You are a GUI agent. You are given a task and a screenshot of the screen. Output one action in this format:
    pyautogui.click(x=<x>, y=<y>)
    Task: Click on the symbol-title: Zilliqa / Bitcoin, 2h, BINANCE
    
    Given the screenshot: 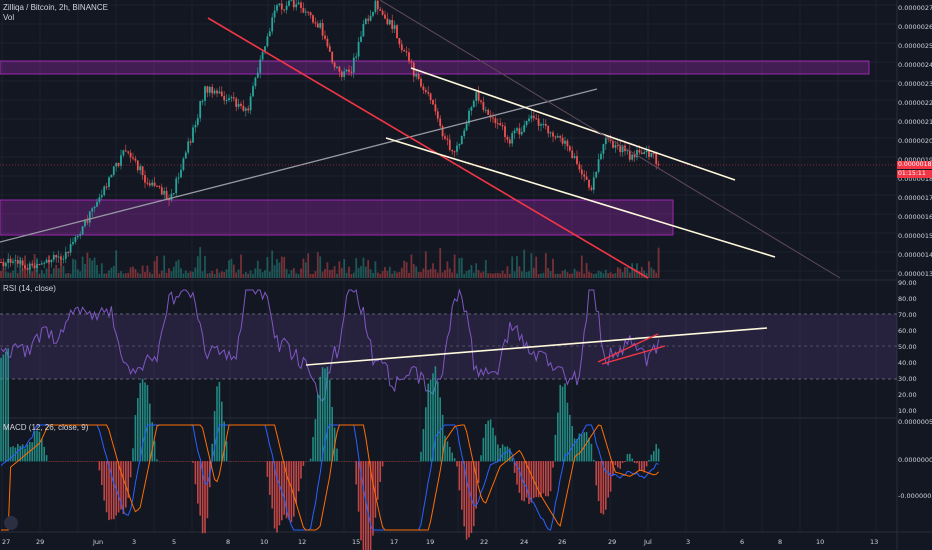 What is the action you would take?
    pyautogui.click(x=55, y=7)
    